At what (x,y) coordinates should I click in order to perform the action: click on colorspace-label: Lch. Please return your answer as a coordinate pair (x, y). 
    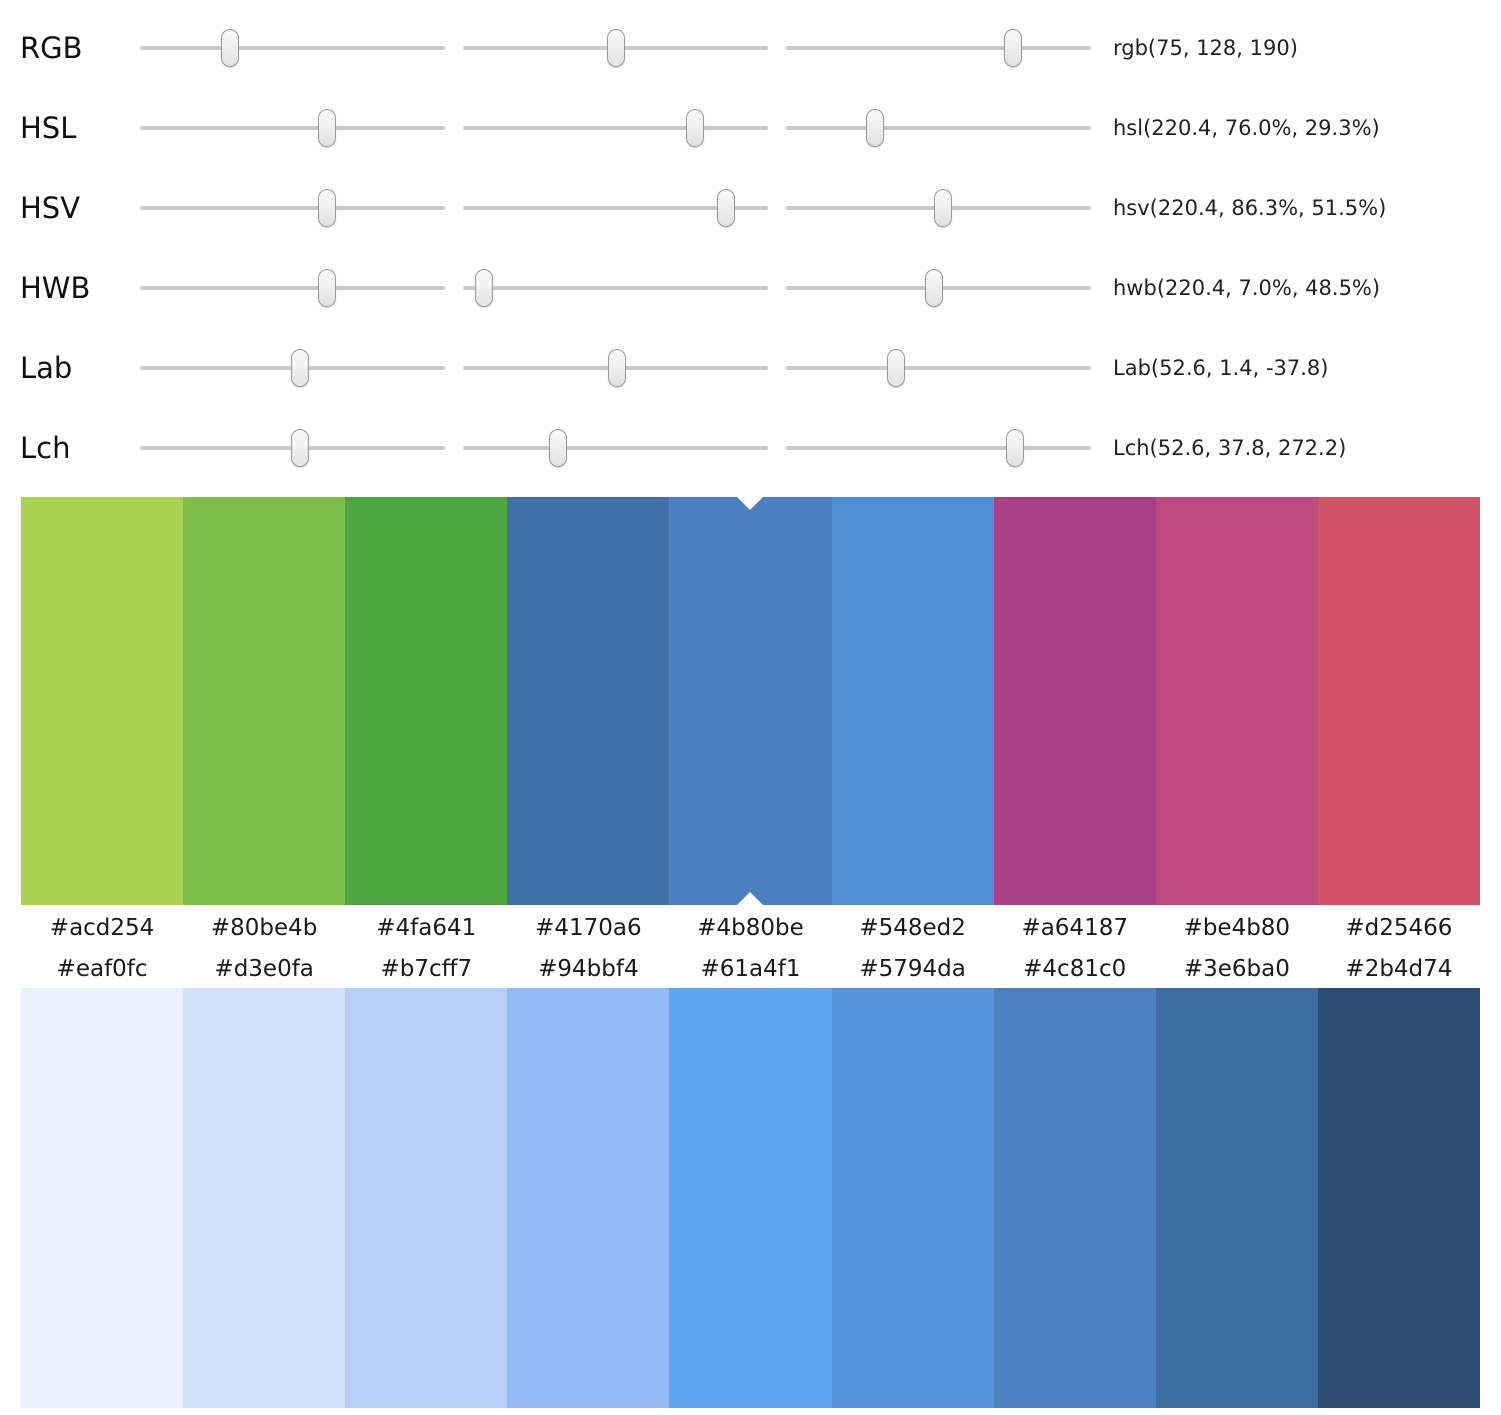
    Looking at the image, I should click on (45, 448).